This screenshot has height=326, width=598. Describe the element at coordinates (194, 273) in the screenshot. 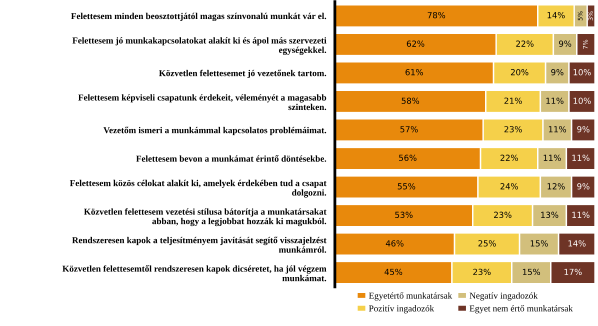

I see `y-tick-label: Közvetlen felettesemtől rendszeresen kapok dicséretet, ha jól végzem munkámat.` at that location.